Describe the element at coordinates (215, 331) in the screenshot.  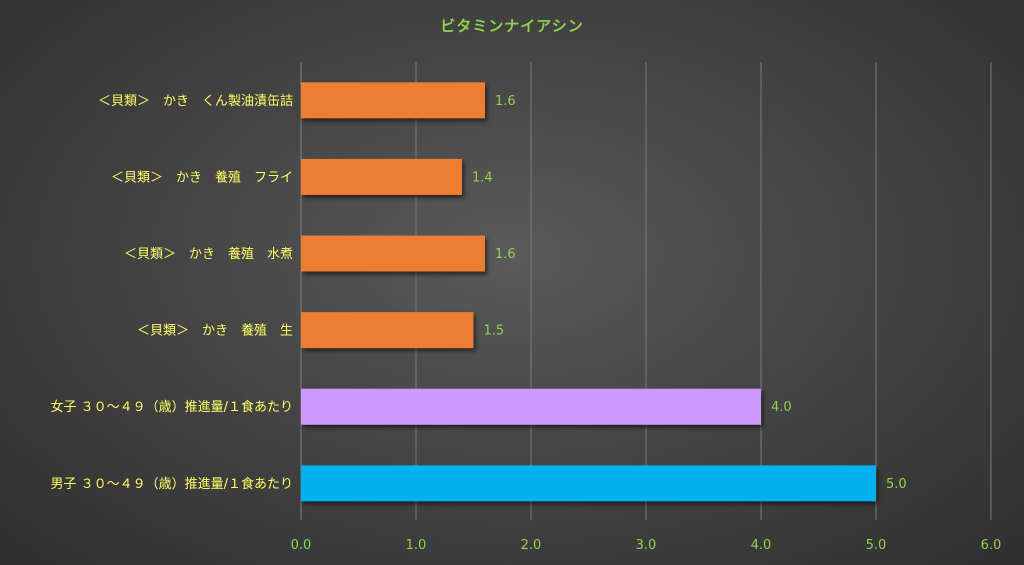
I see `category-label: ＜貝類＞ かき 養殖 生` at that location.